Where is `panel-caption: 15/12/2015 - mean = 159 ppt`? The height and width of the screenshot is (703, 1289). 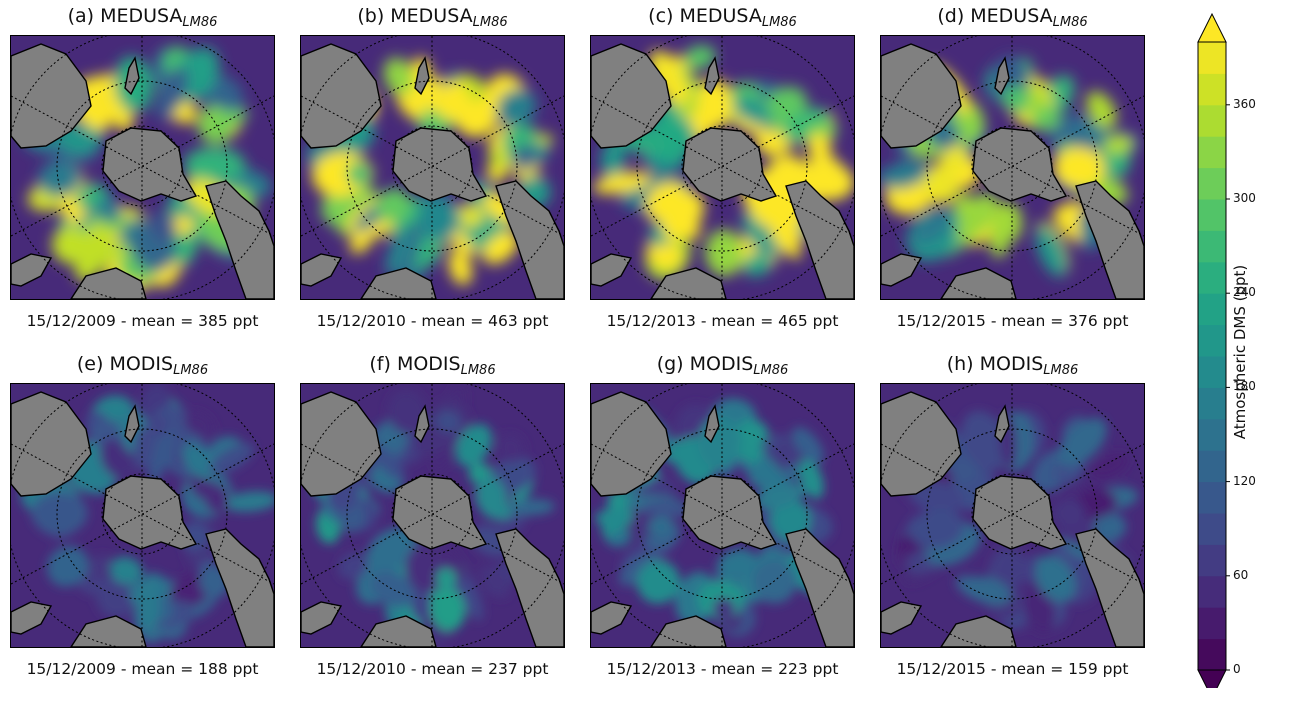 panel-caption: 15/12/2015 - mean = 159 ppt is located at coordinates (1012, 669).